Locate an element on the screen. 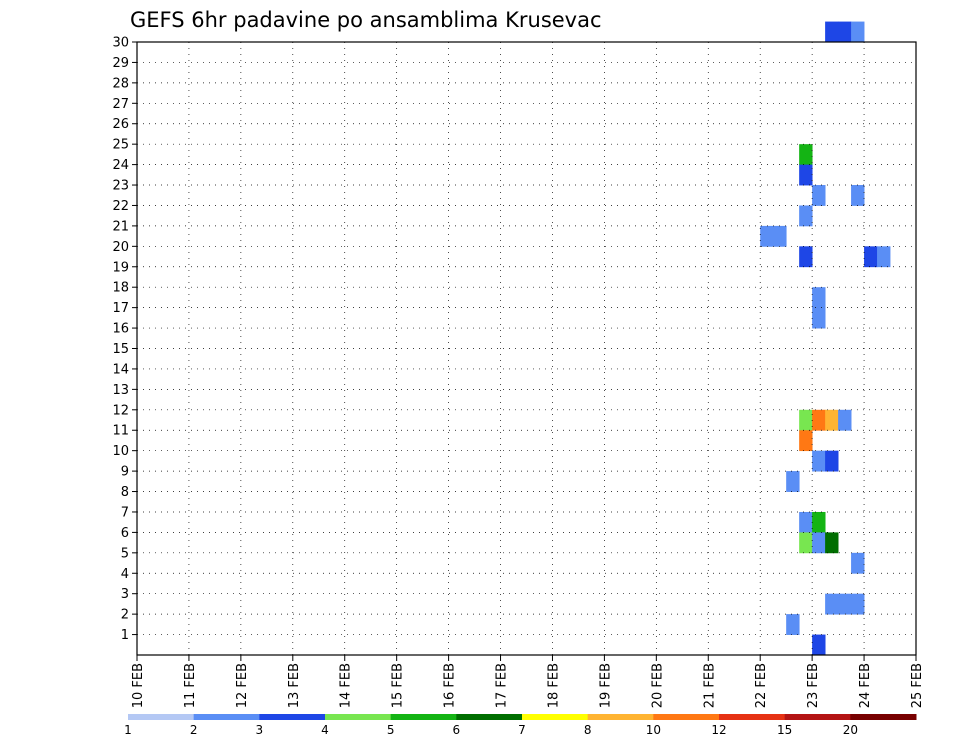 The width and height of the screenshot is (960, 742). x-tick-label: 14 FEB is located at coordinates (346, 685).